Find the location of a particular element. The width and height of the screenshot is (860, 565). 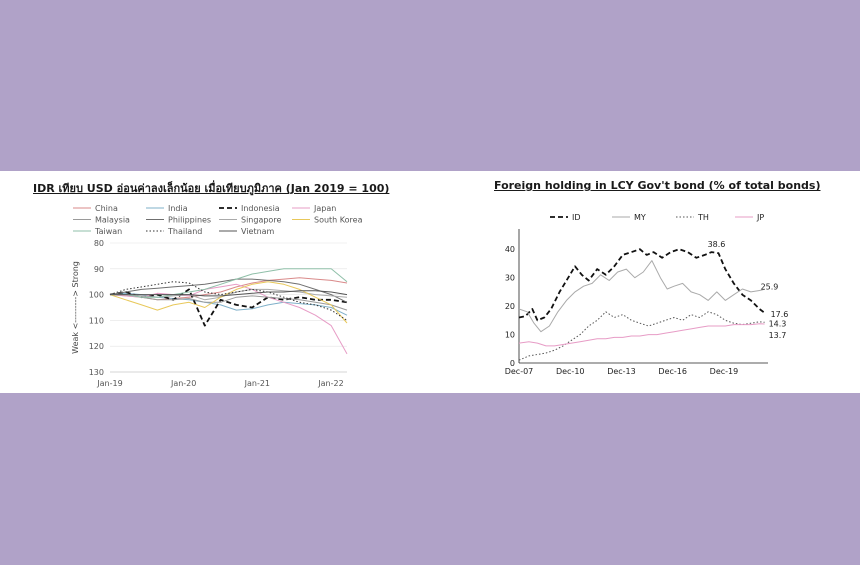

series-line-thailand is located at coordinates (228, 301).